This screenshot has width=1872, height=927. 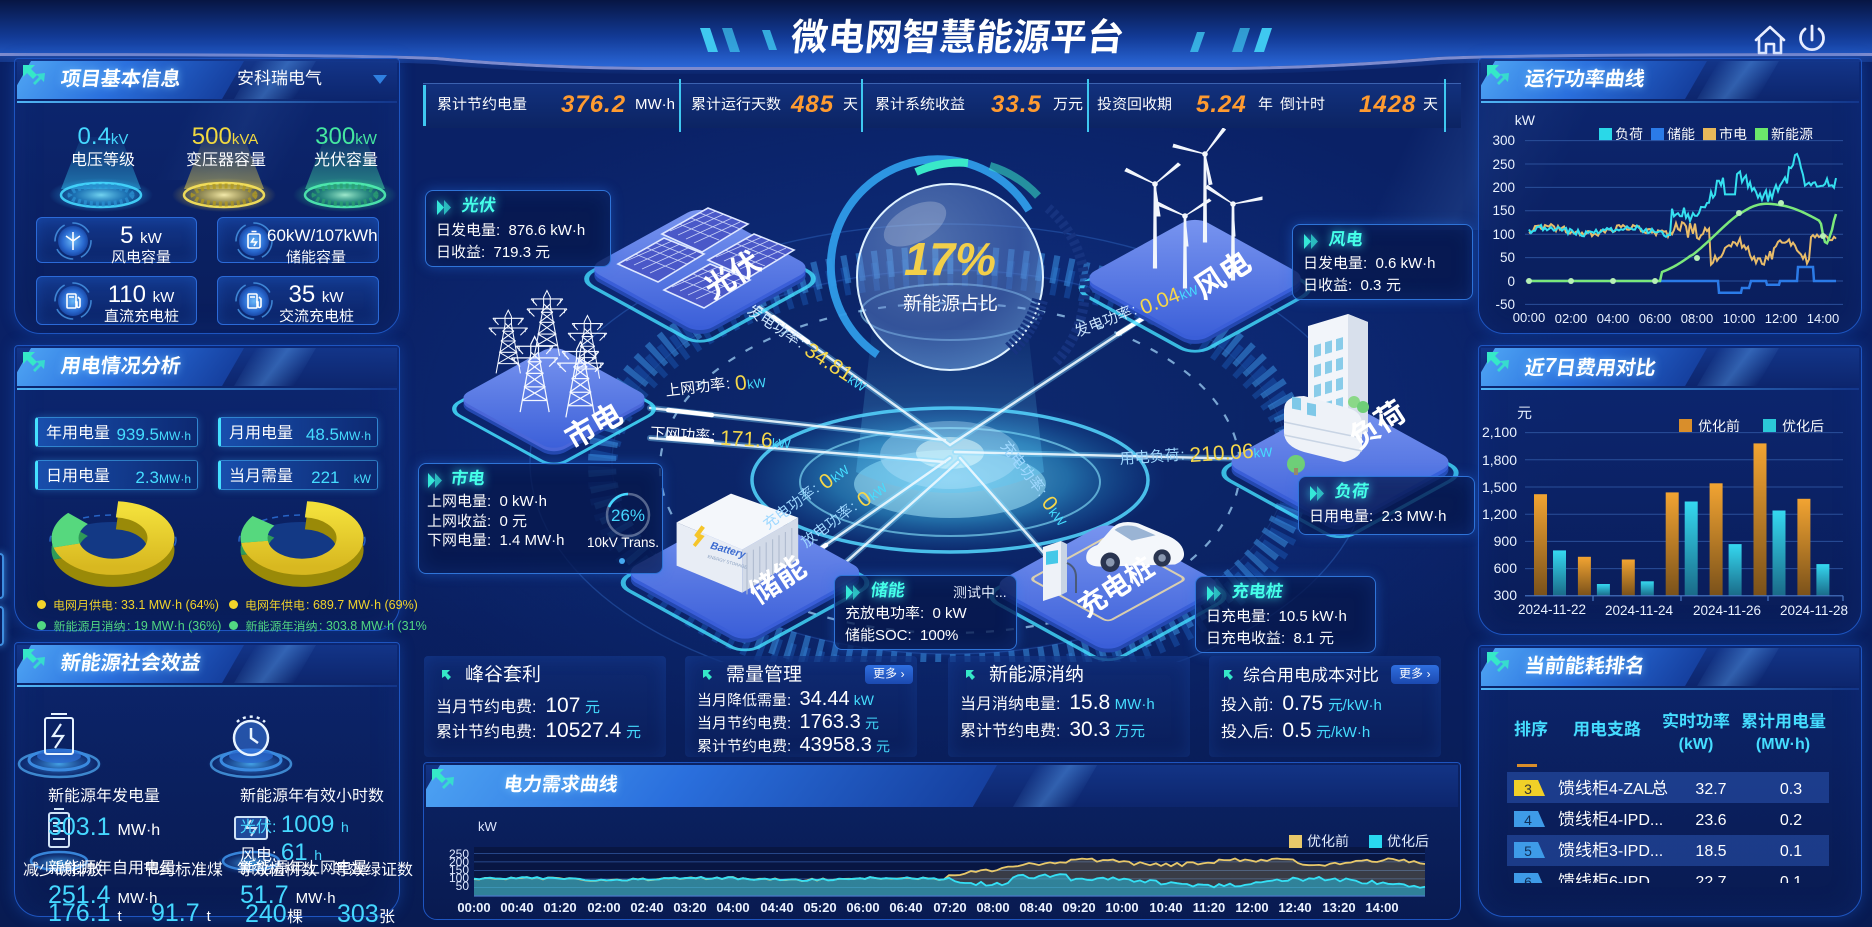 What do you see at coordinates (559, 907) in the screenshot?
I see `svg-text: 01:20` at bounding box center [559, 907].